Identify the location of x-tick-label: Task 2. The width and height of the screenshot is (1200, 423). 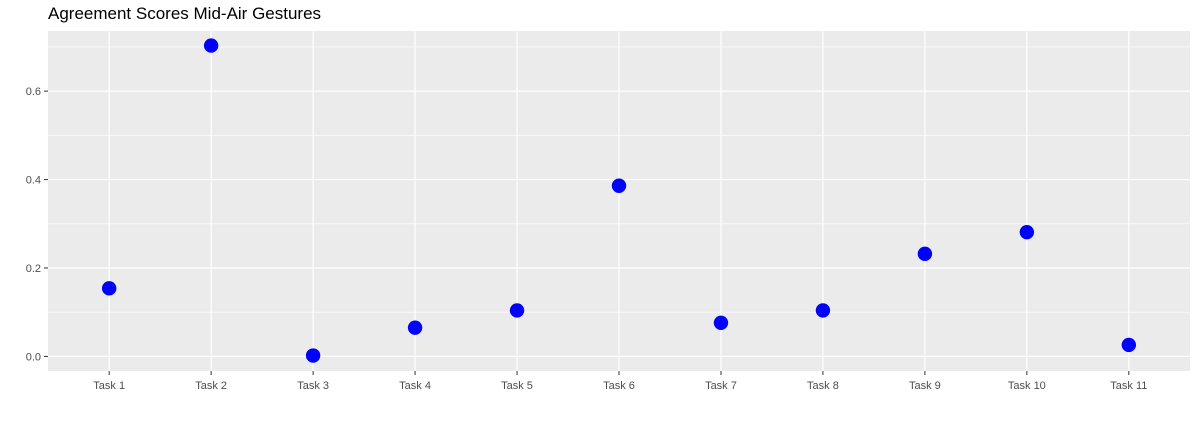
(211, 386).